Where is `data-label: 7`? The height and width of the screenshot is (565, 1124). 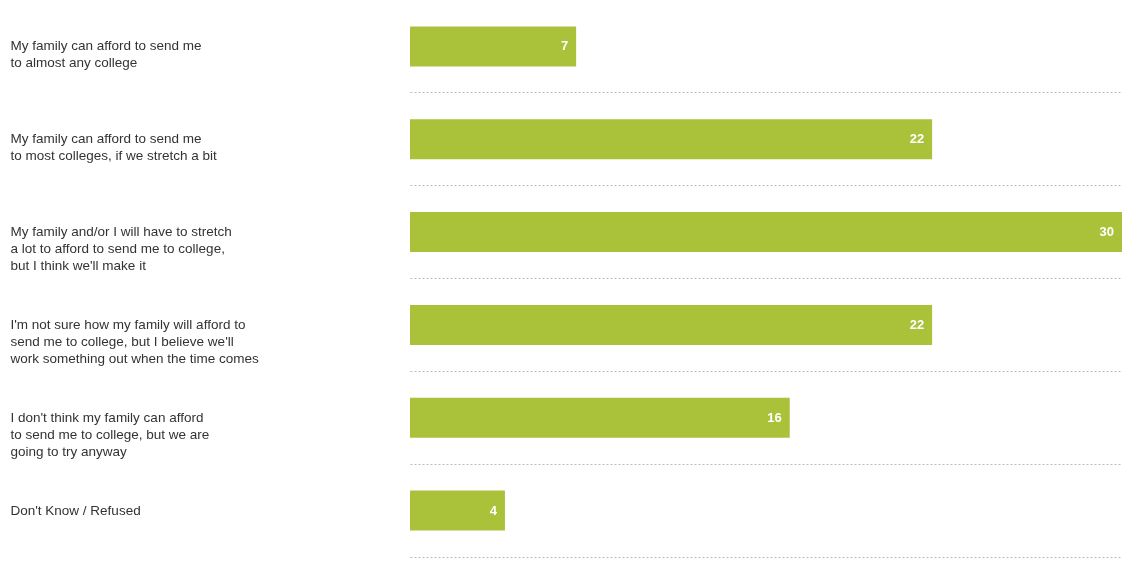 data-label: 7 is located at coordinates (564, 46).